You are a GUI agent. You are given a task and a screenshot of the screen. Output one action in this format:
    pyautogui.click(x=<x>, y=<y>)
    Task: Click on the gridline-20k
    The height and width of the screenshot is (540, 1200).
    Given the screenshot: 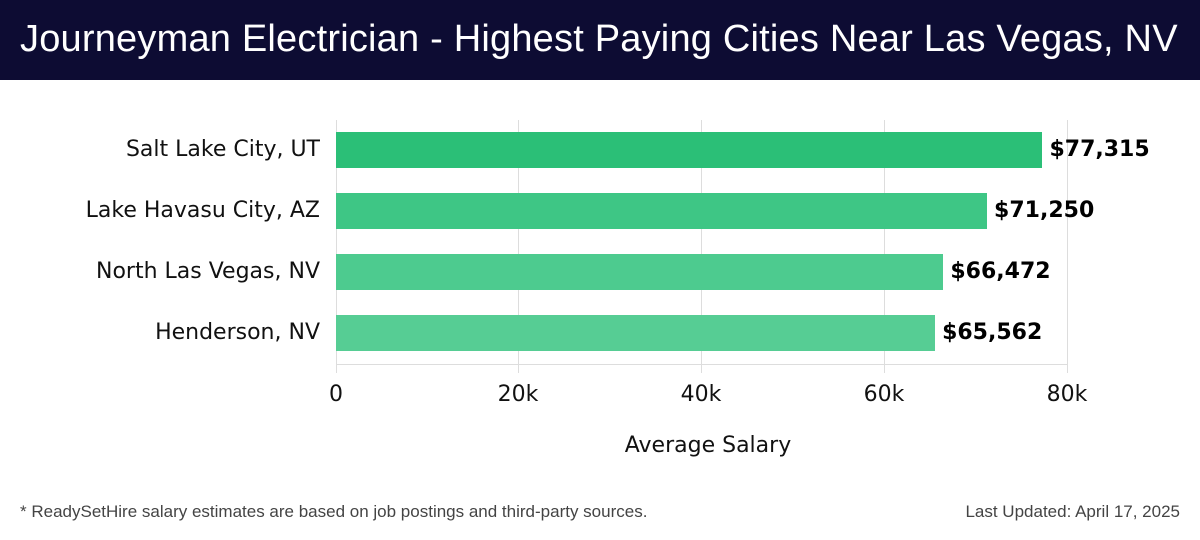 What is the action you would take?
    pyautogui.click(x=518, y=246)
    